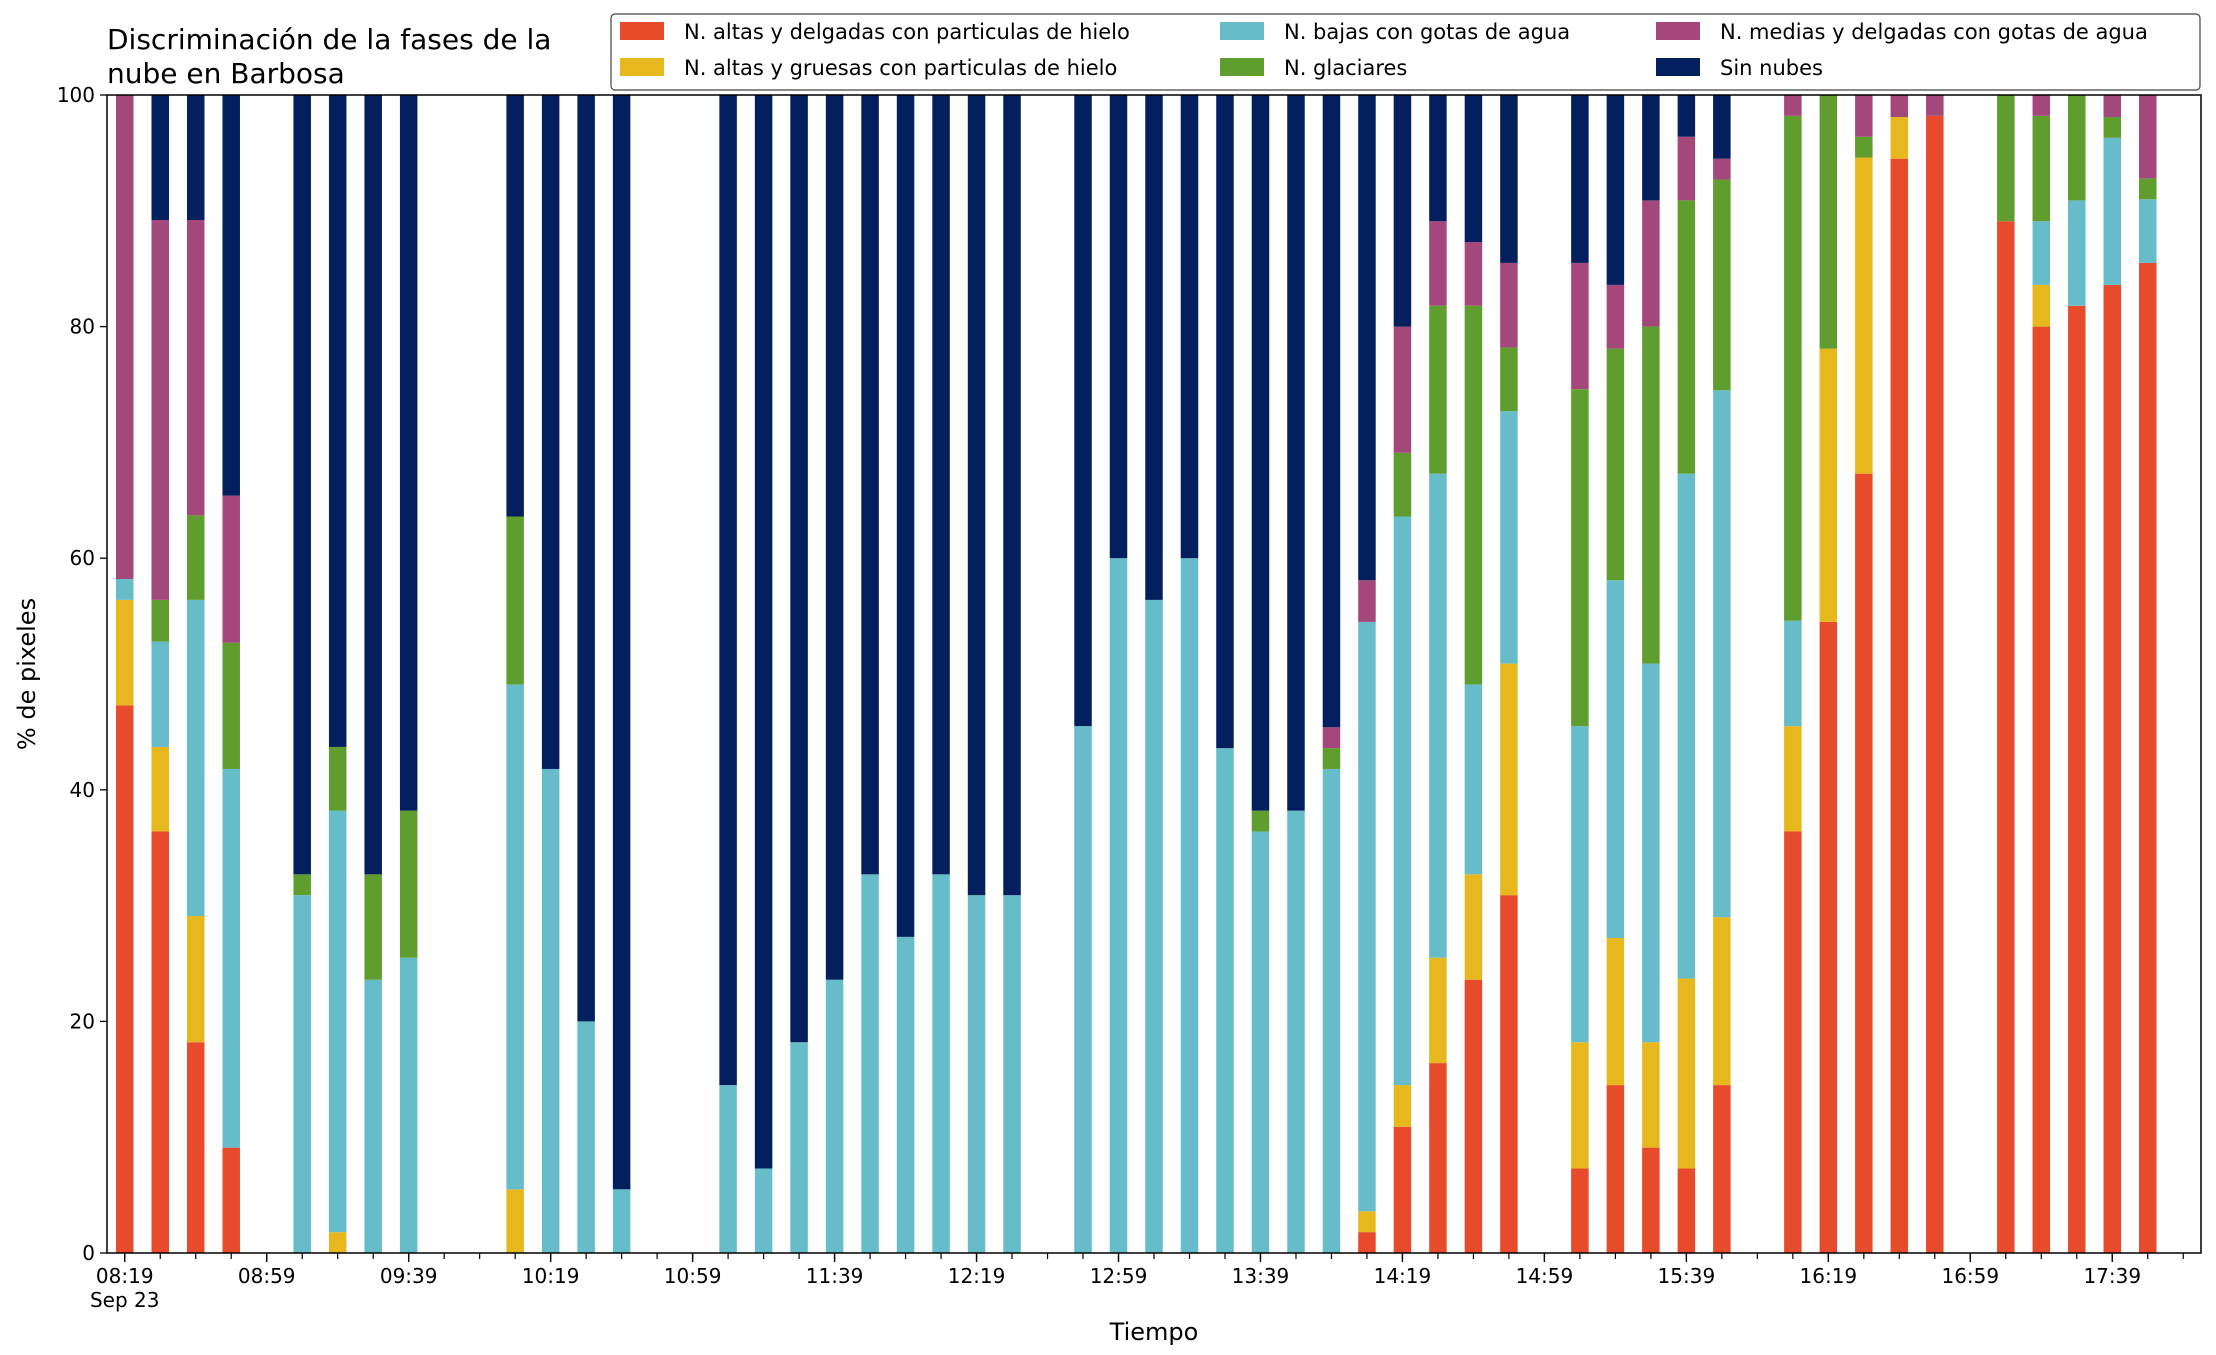 This screenshot has width=2216, height=1355. Describe the element at coordinates (799, 1147) in the screenshot. I see `bar-segment-1129-s2` at that location.